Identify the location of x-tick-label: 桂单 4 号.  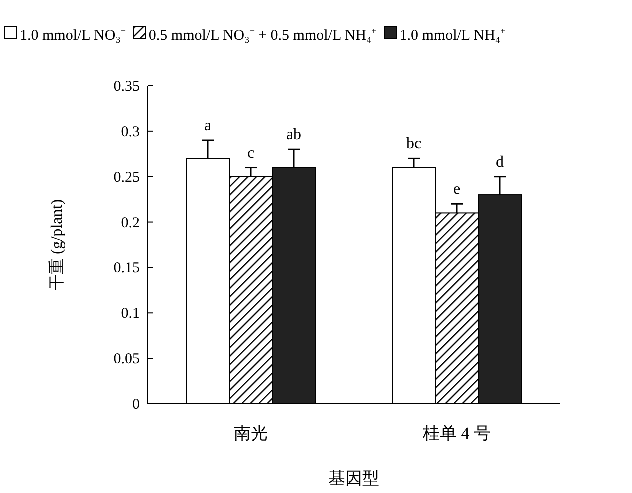
(456, 433).